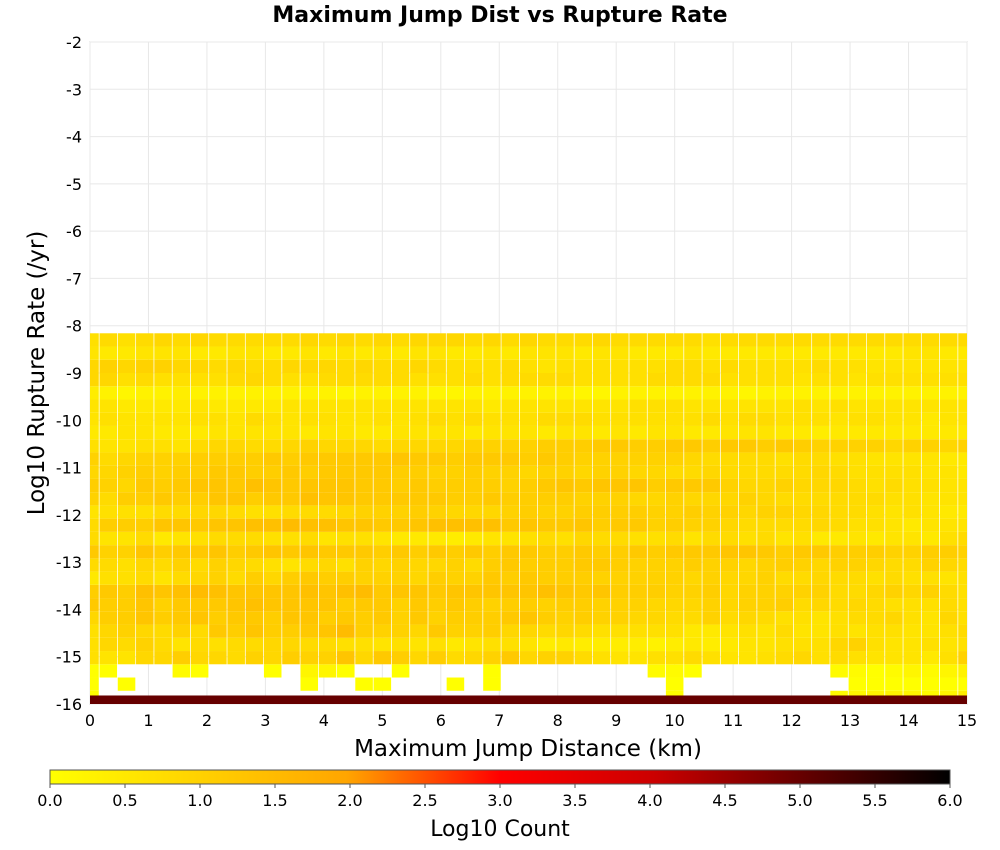 The width and height of the screenshot is (1000, 850). I want to click on x-tick-label: 0, so click(90, 720).